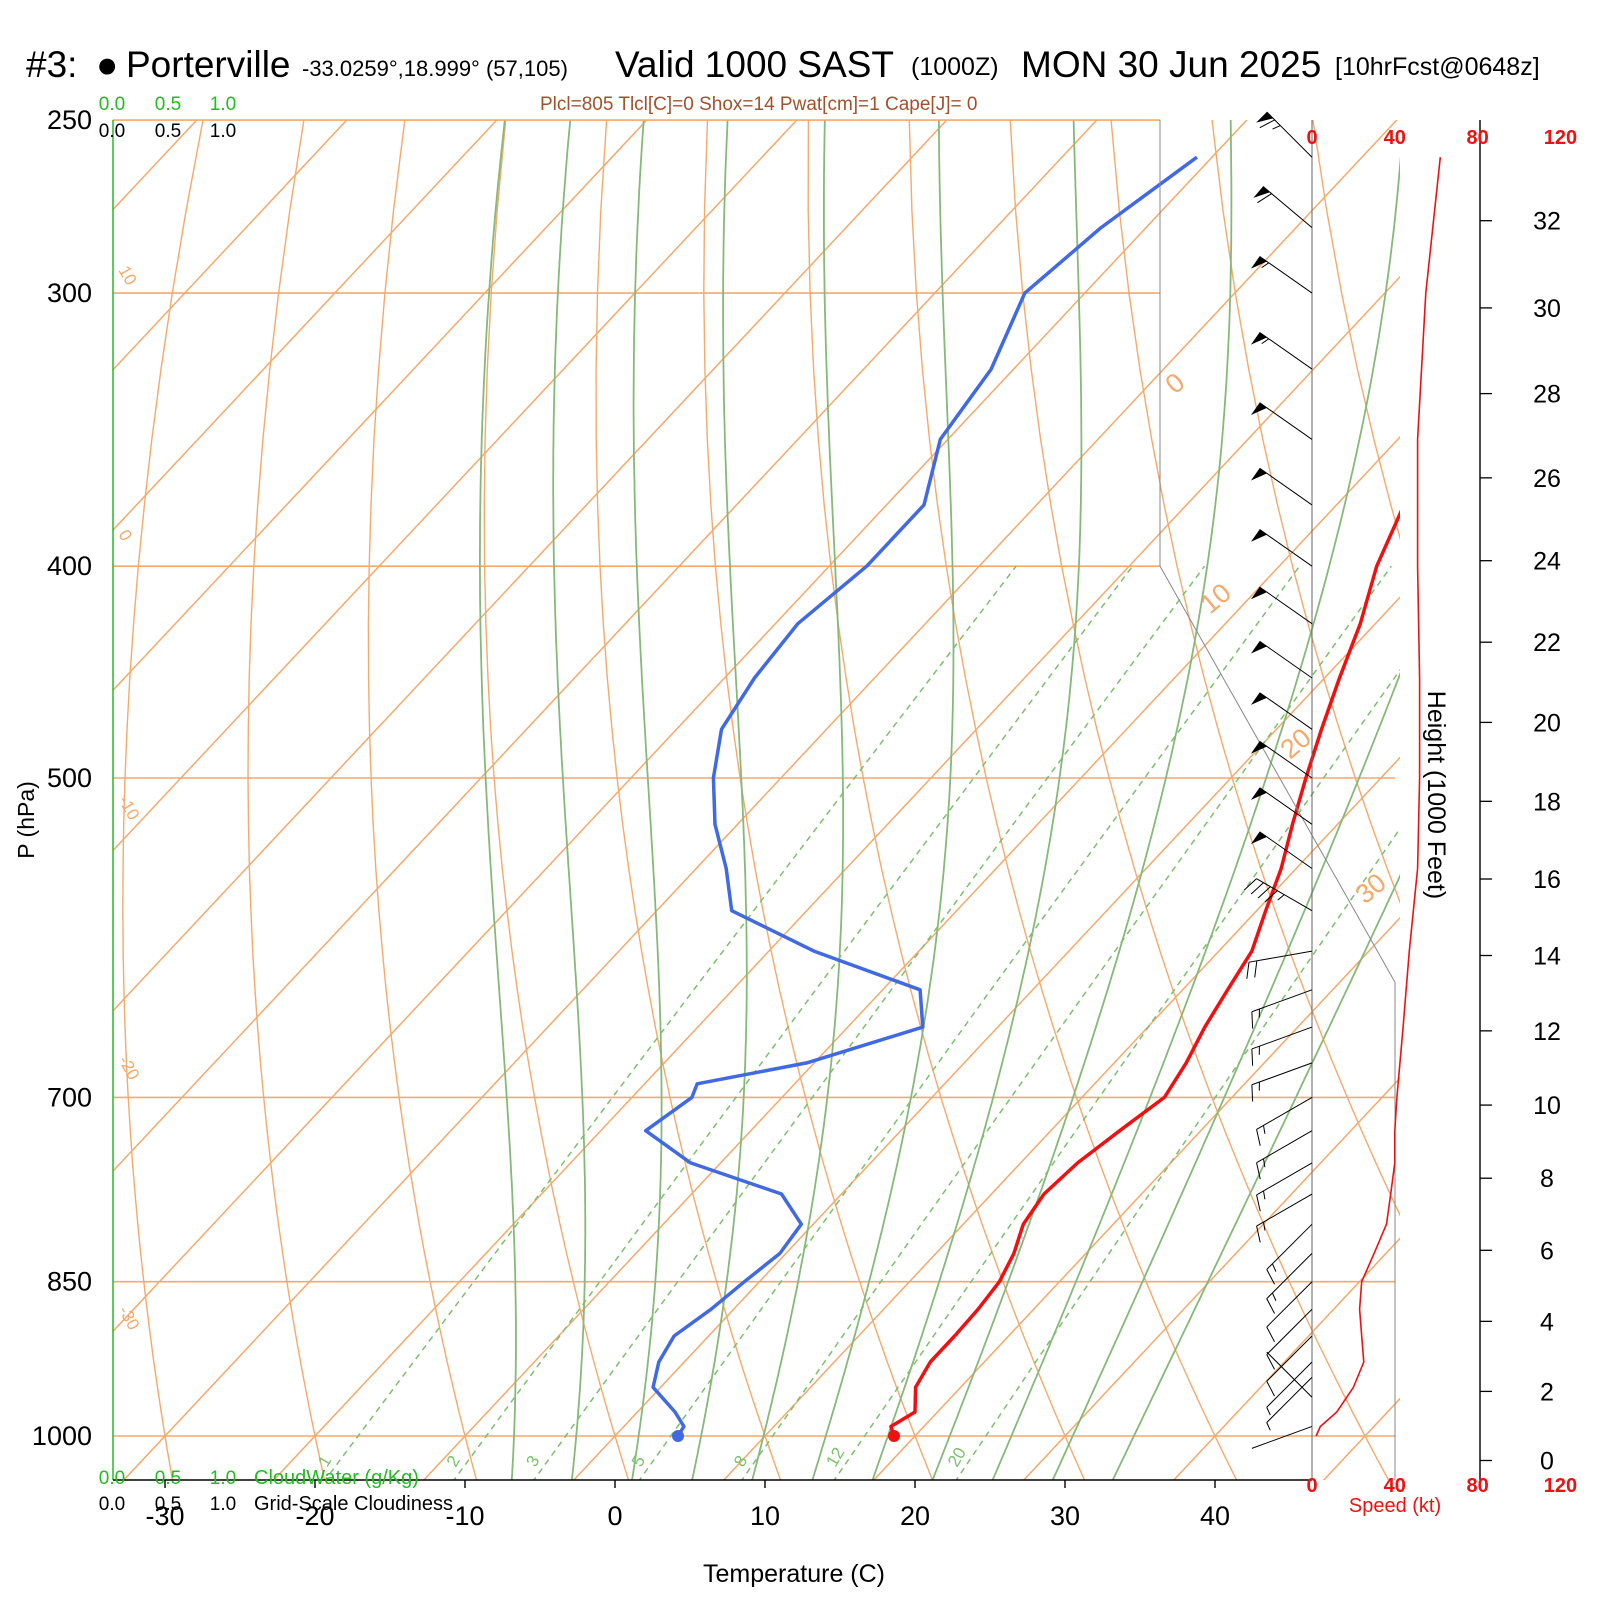 This screenshot has width=1600, height=1600. What do you see at coordinates (1547, 1106) in the screenshot?
I see `height-tick-label: 10` at bounding box center [1547, 1106].